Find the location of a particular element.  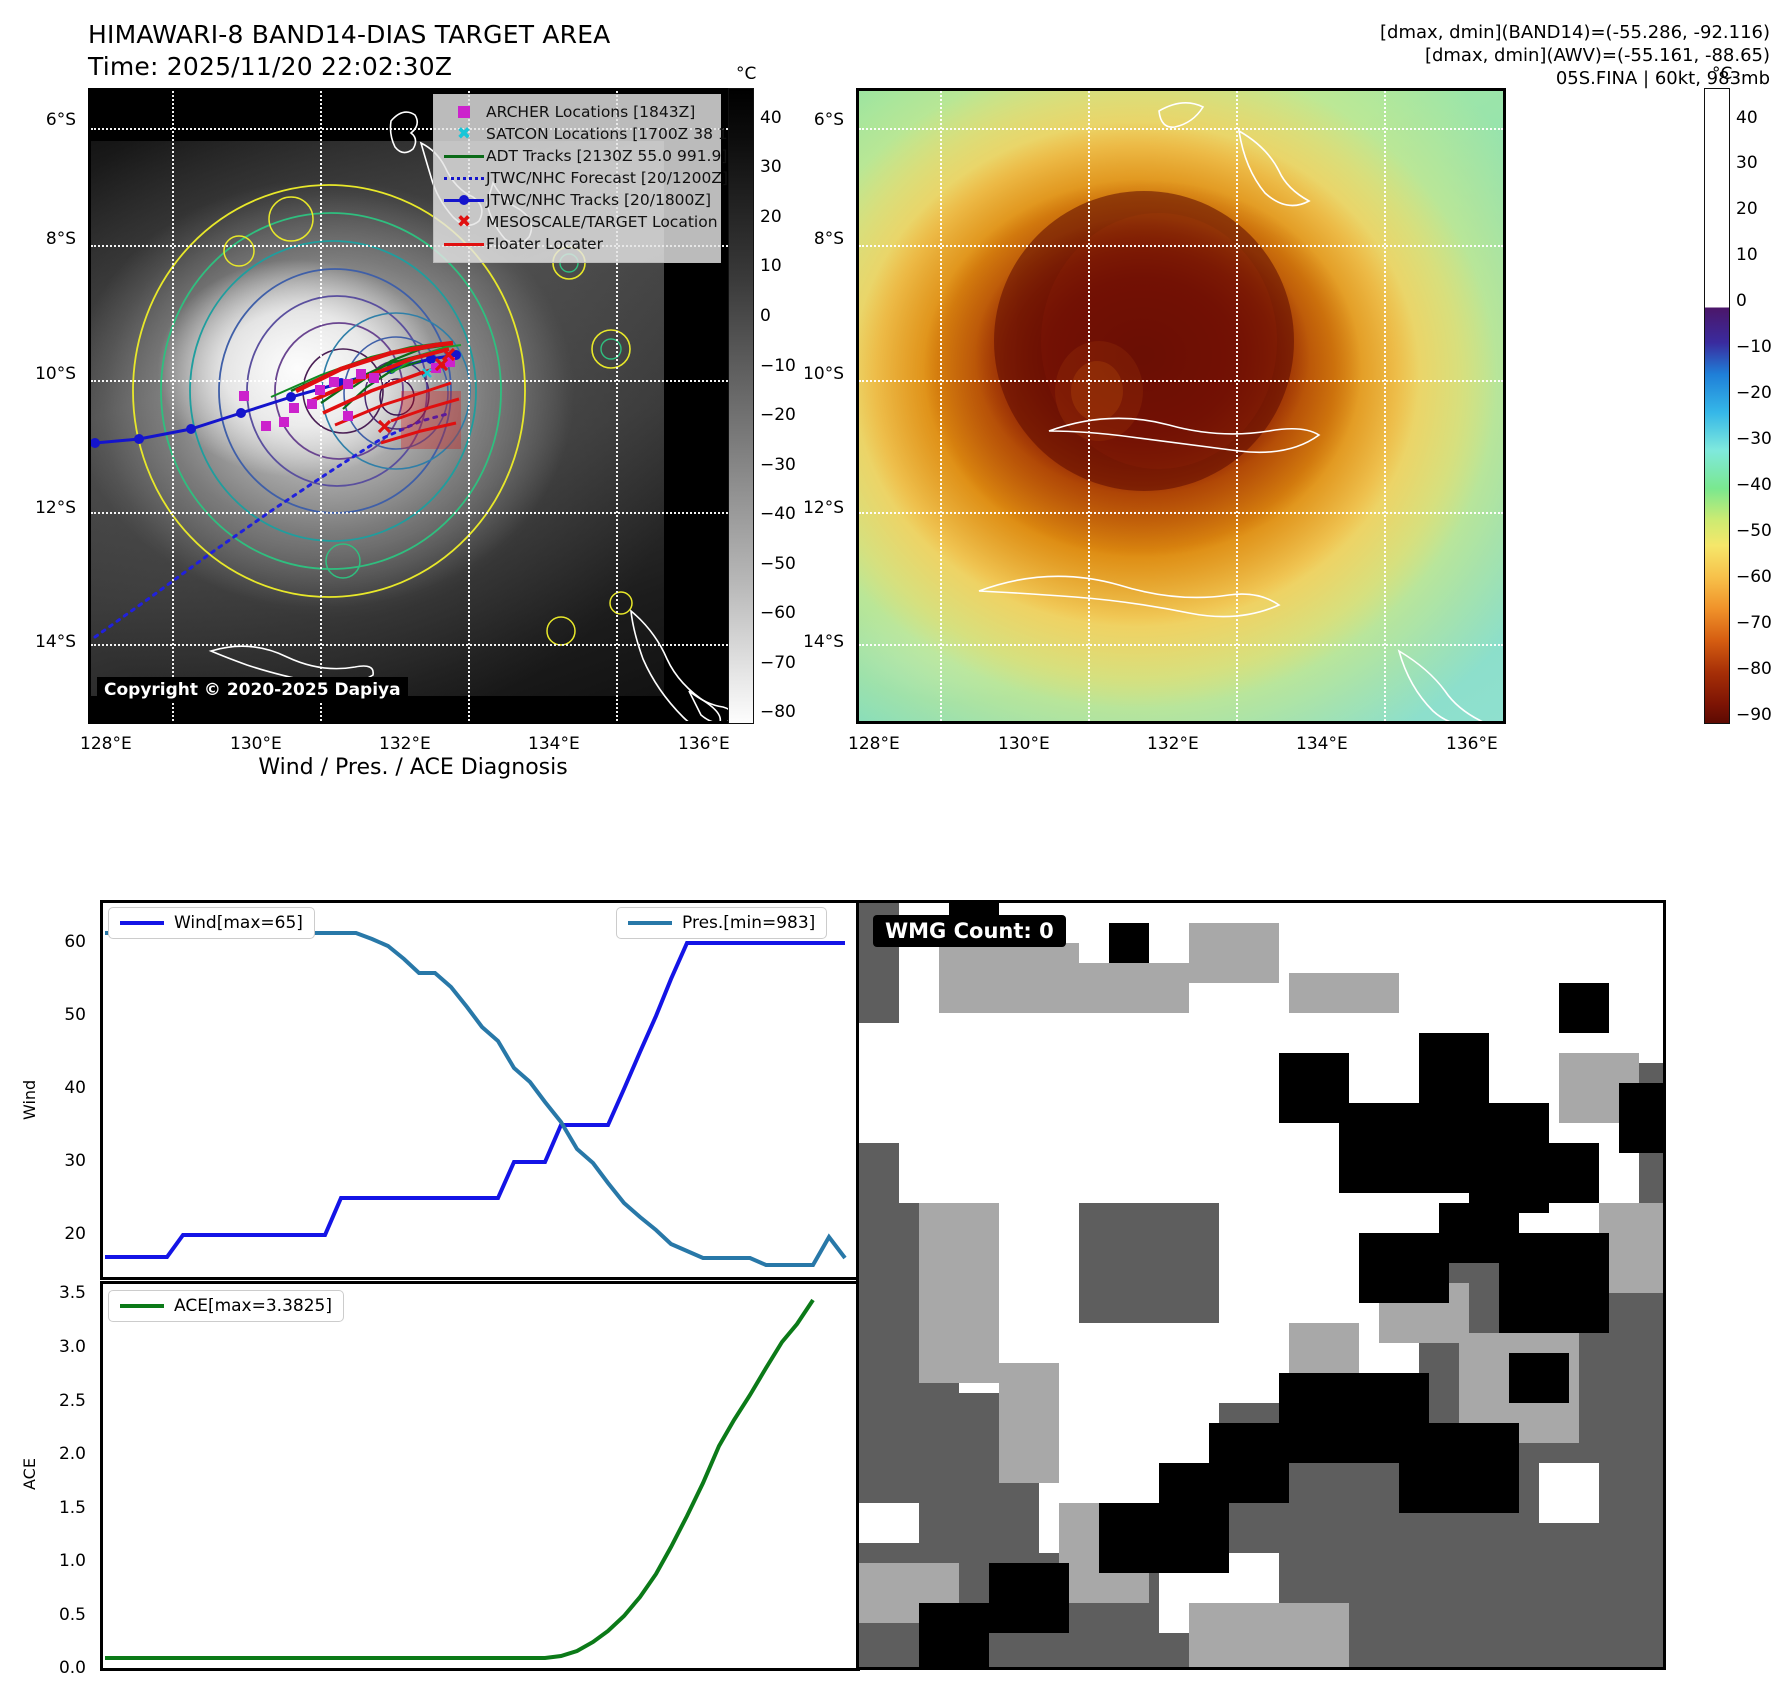

ace-legend-label: ACE[max=3.3825] is located at coordinates (253, 1306).